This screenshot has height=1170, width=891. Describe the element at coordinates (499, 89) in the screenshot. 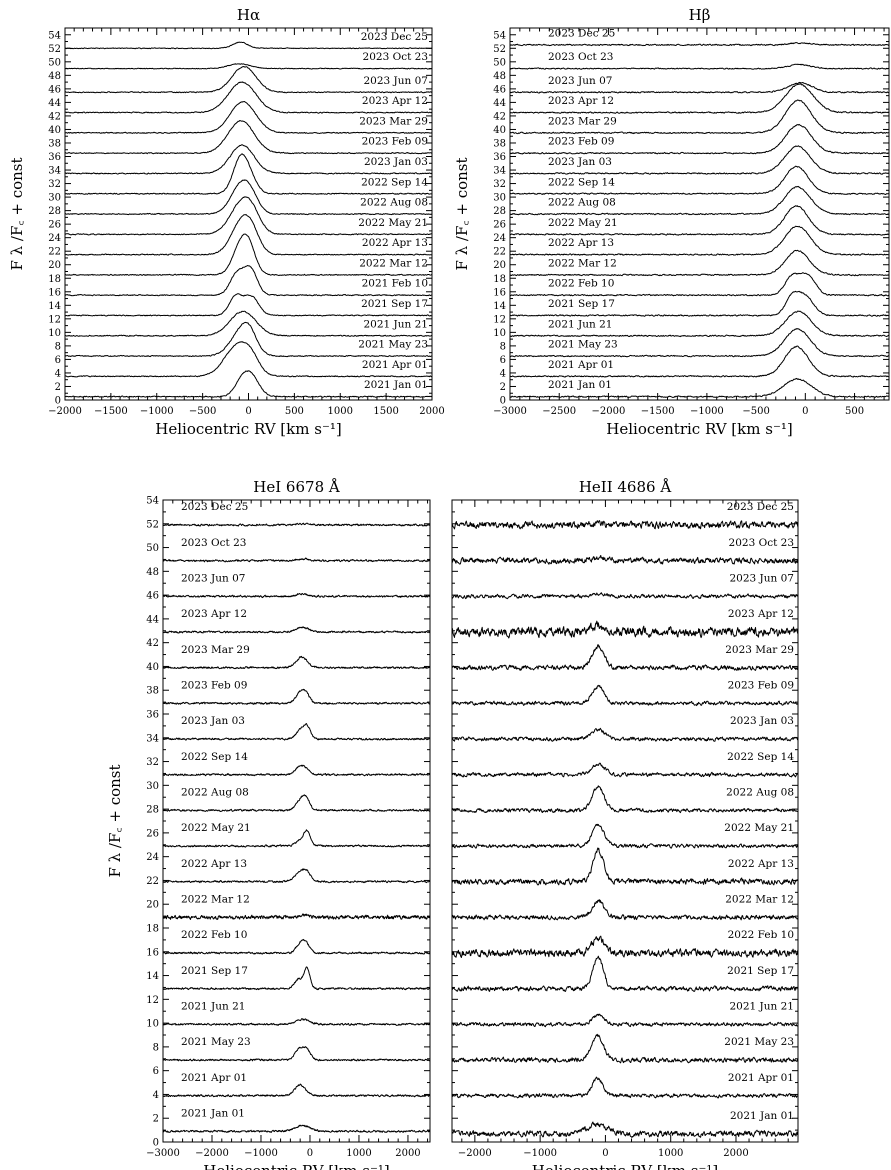

I see `y-tick-label: 46` at that location.